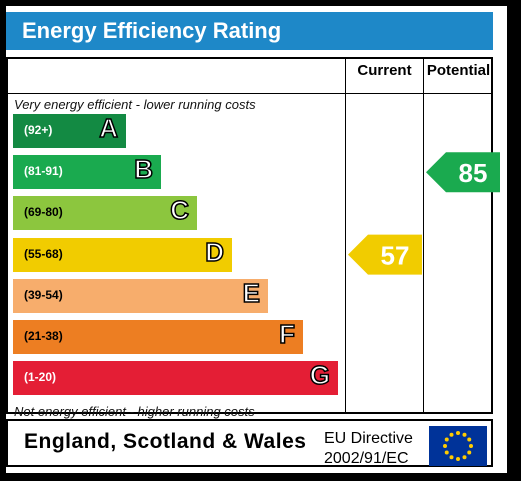  Describe the element at coordinates (320, 375) in the screenshot. I see `band-g-letter: G` at that location.